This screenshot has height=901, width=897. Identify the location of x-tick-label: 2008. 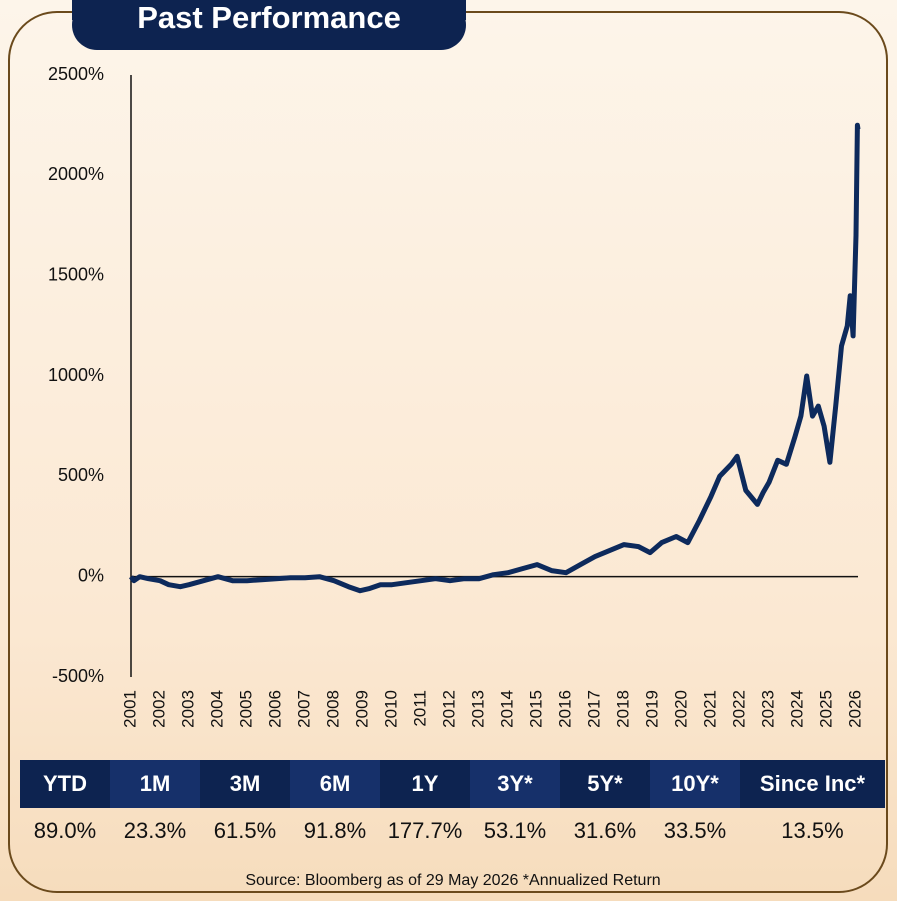
(332, 709).